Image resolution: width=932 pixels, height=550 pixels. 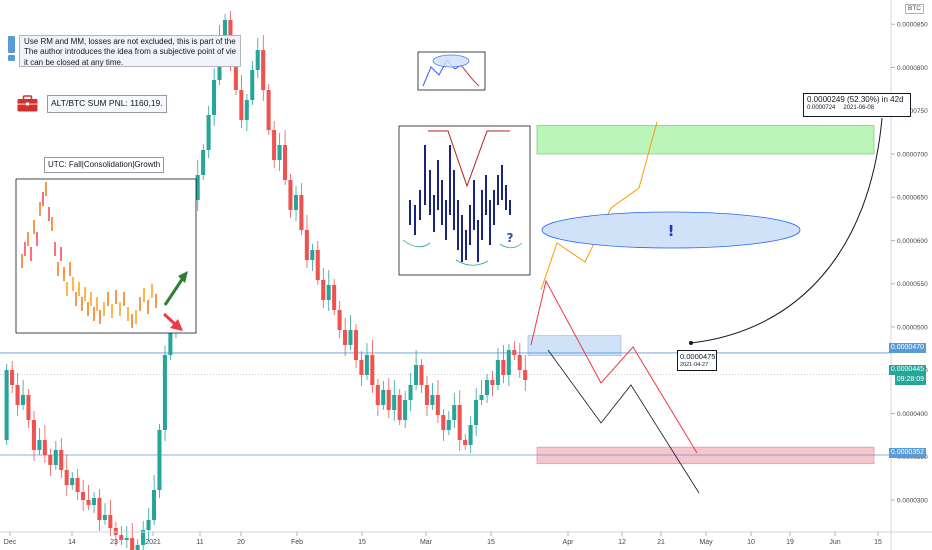 I want to click on deep-bearish-path, so click(x=623, y=421).